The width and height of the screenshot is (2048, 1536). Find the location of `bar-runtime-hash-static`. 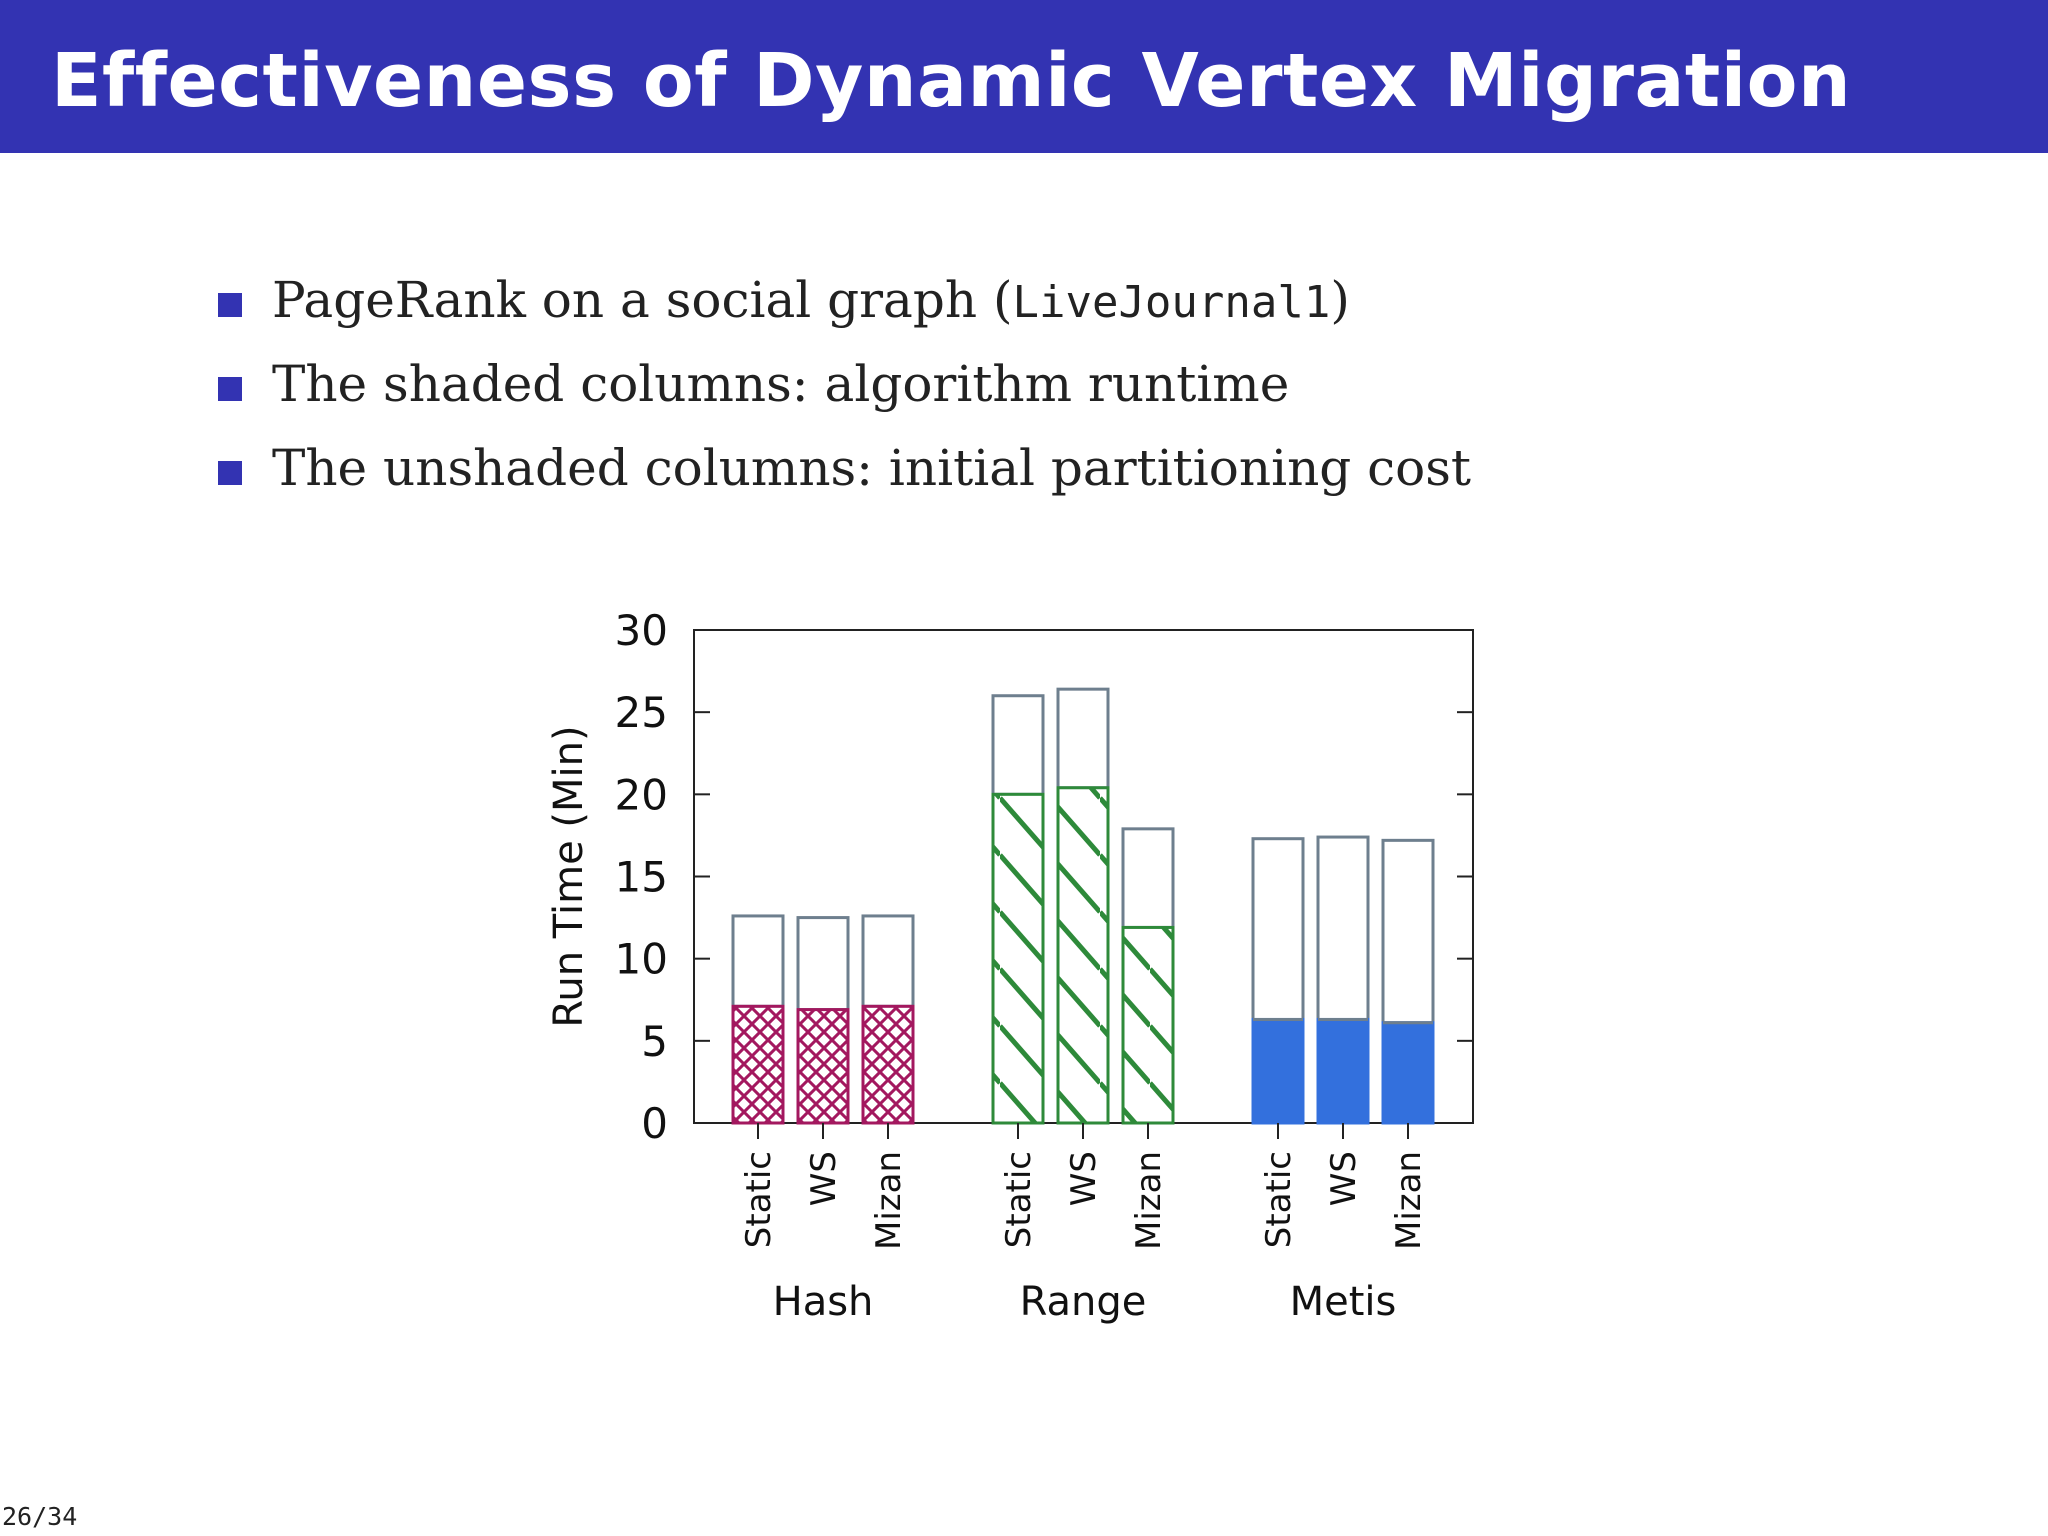

bar-runtime-hash-static is located at coordinates (758, 1064).